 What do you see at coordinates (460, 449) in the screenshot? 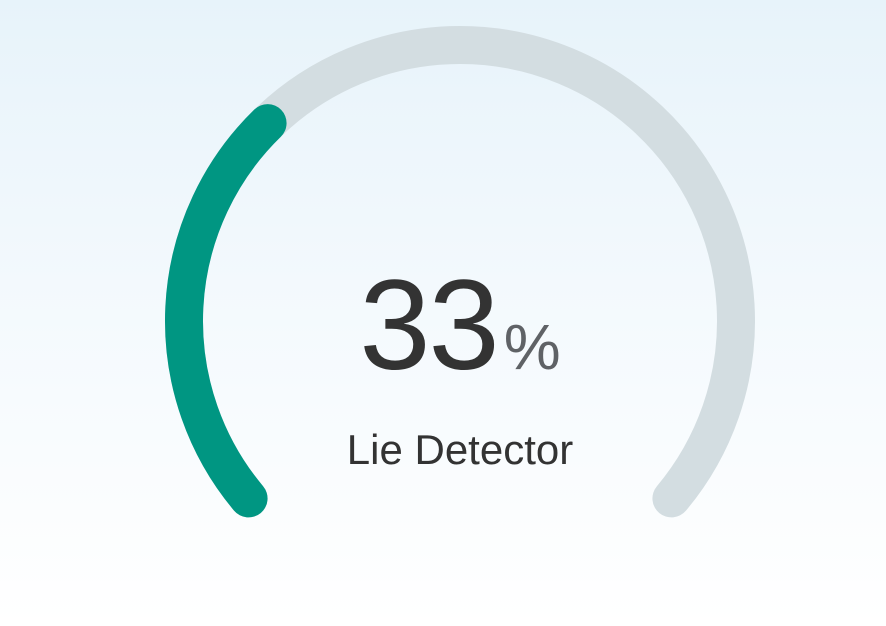
I see `gauge-label: Lie Detector` at bounding box center [460, 449].